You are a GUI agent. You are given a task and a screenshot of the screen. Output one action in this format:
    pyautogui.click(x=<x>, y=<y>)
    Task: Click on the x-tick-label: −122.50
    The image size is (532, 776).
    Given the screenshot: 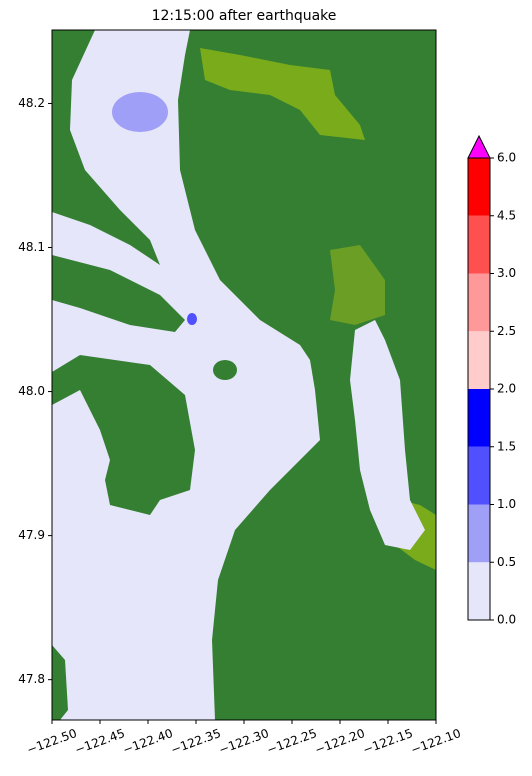 What is the action you would take?
    pyautogui.click(x=52, y=741)
    